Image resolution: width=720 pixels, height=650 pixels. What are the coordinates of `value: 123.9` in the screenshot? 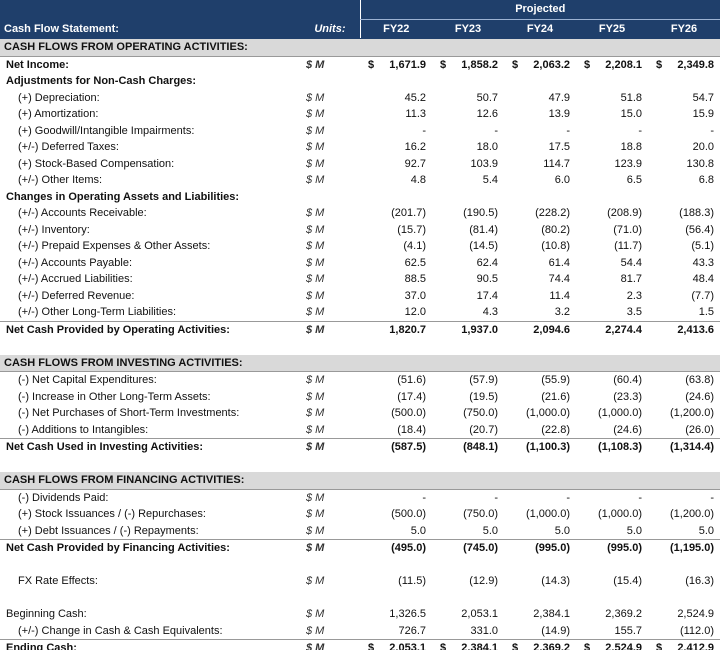 It's located at (628, 163).